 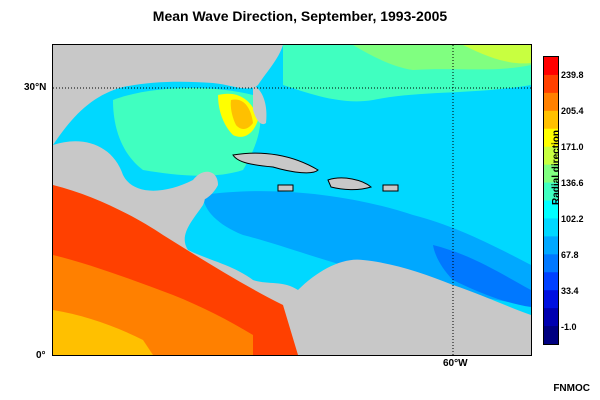 I want to click on colorbar-tick: -1.0, so click(x=569, y=327).